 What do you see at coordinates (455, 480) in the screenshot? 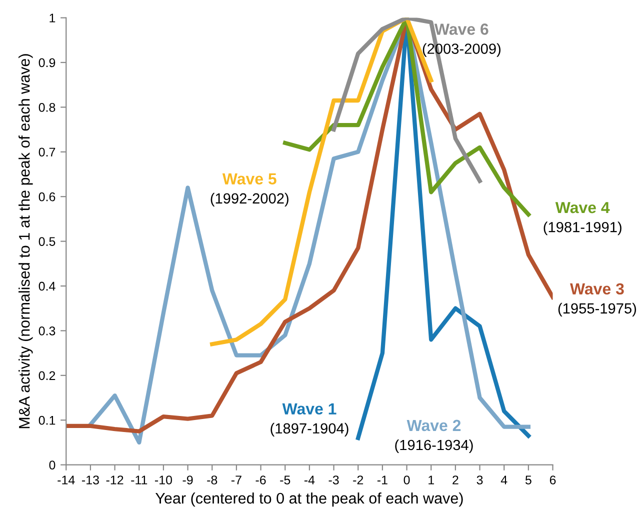
I see `x-tick-label: 2` at bounding box center [455, 480].